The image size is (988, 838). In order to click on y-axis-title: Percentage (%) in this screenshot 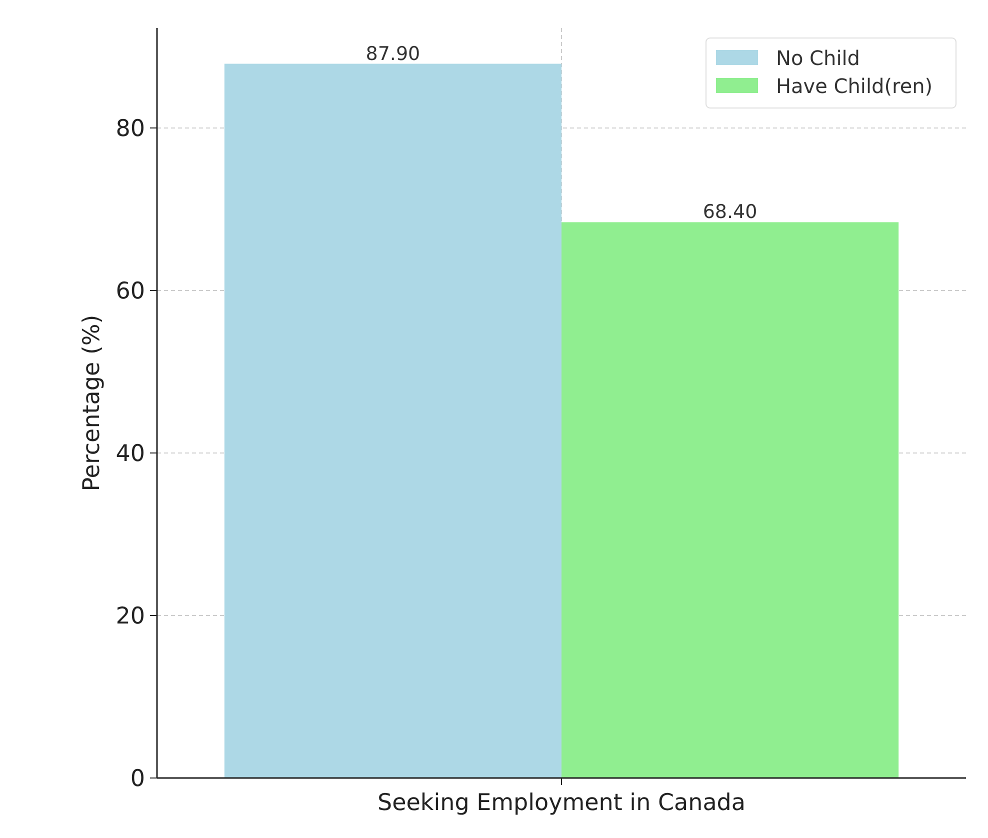, I will do `click(92, 403)`.